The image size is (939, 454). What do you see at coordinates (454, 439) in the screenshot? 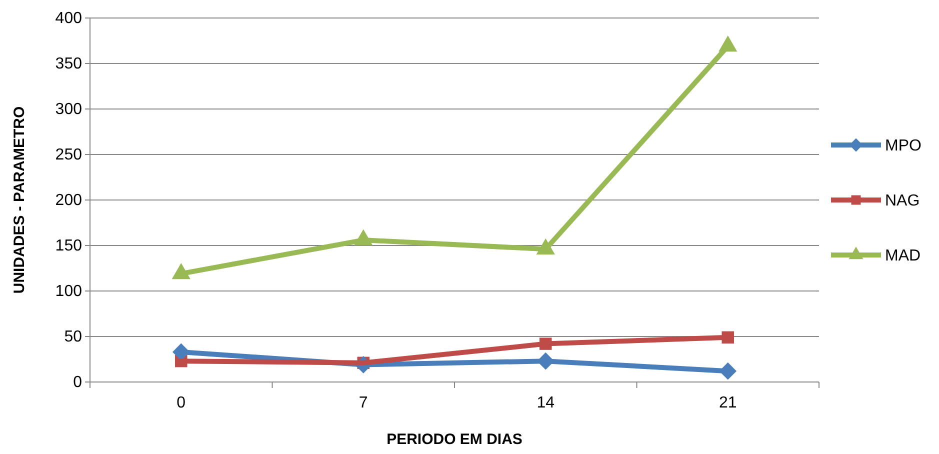
I see `x-axis-title: PERIODO EM DIAS` at bounding box center [454, 439].